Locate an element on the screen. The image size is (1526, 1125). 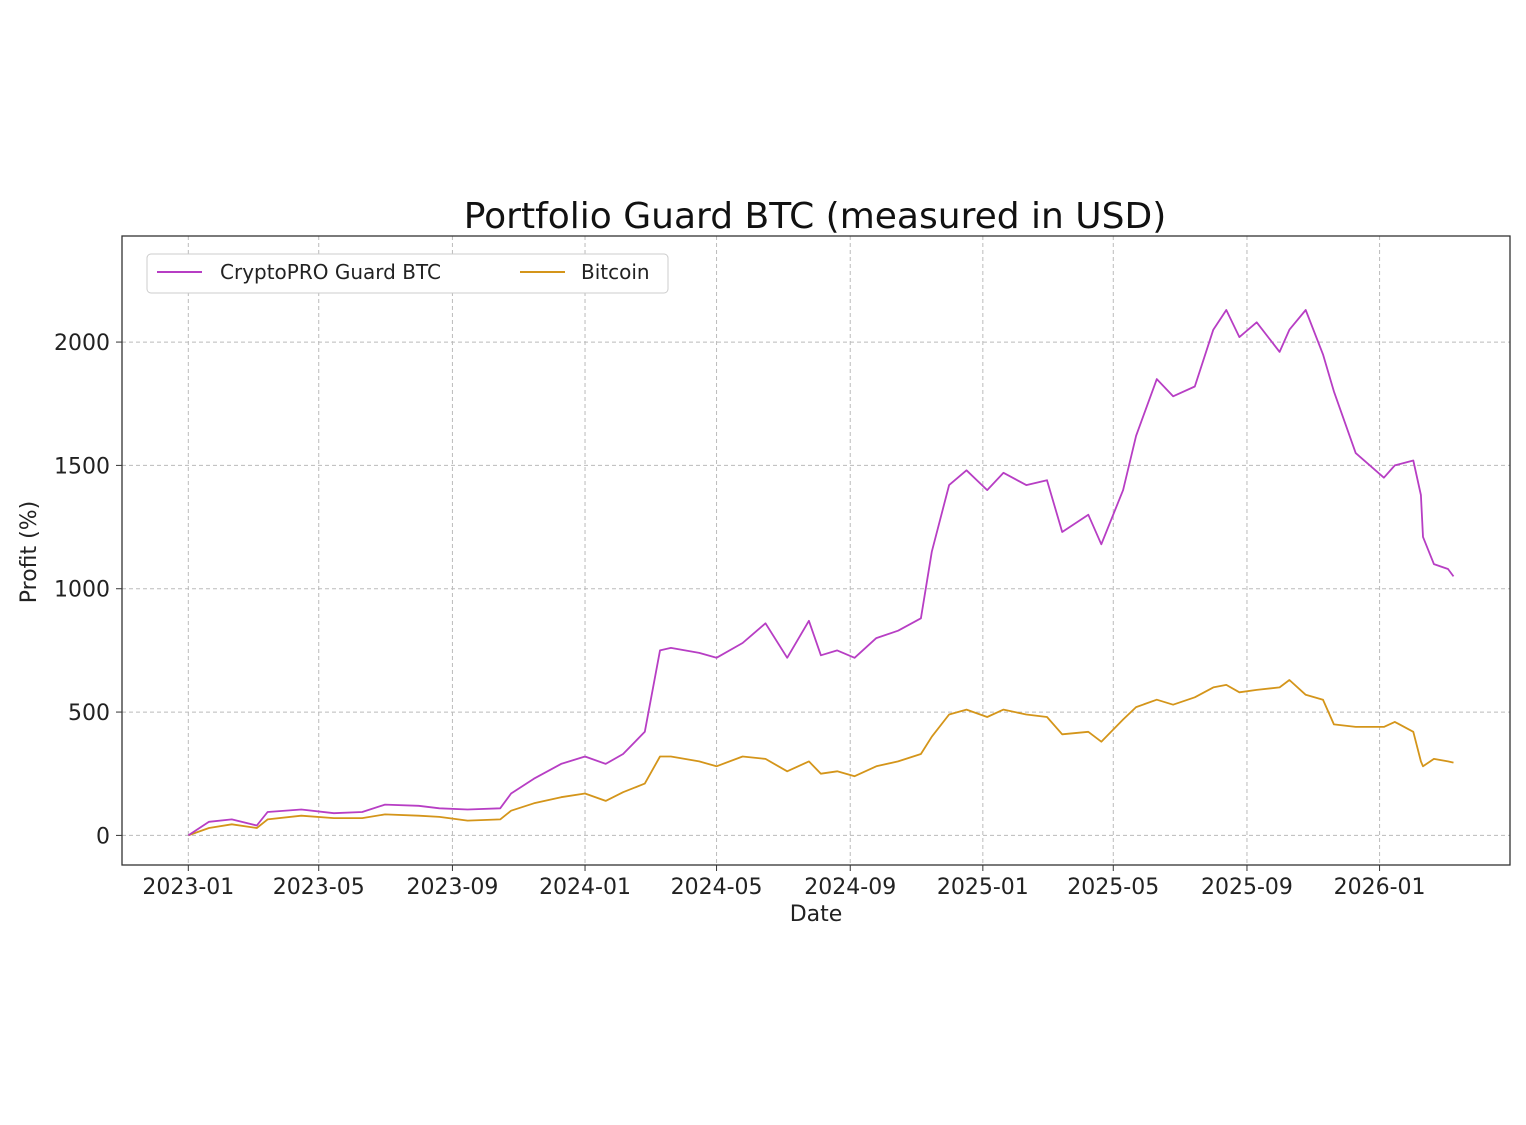
y-axis-label: Profit (%) is located at coordinates (29, 552).